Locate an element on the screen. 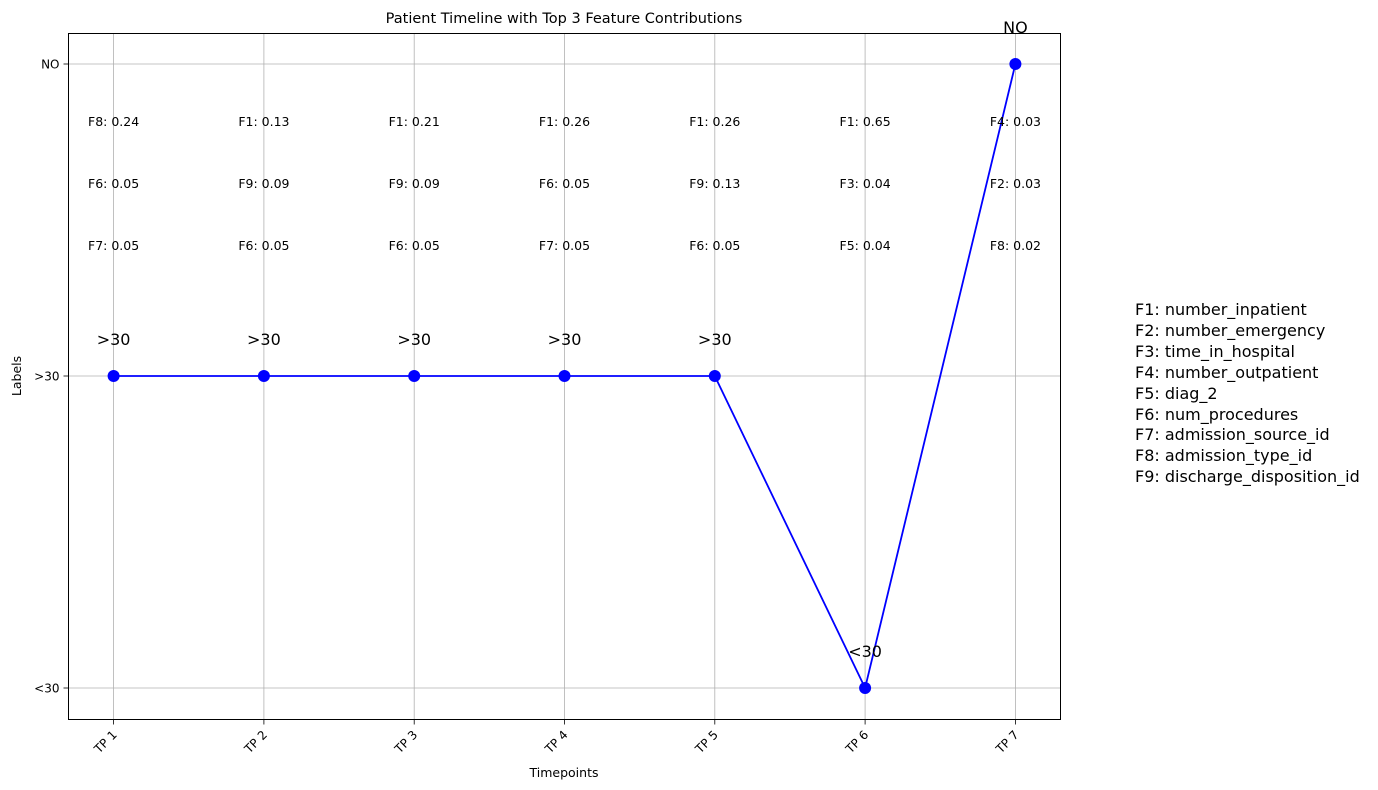 This screenshot has width=1378, height=790. x-tick-label: TP 1 is located at coordinates (105, 742).